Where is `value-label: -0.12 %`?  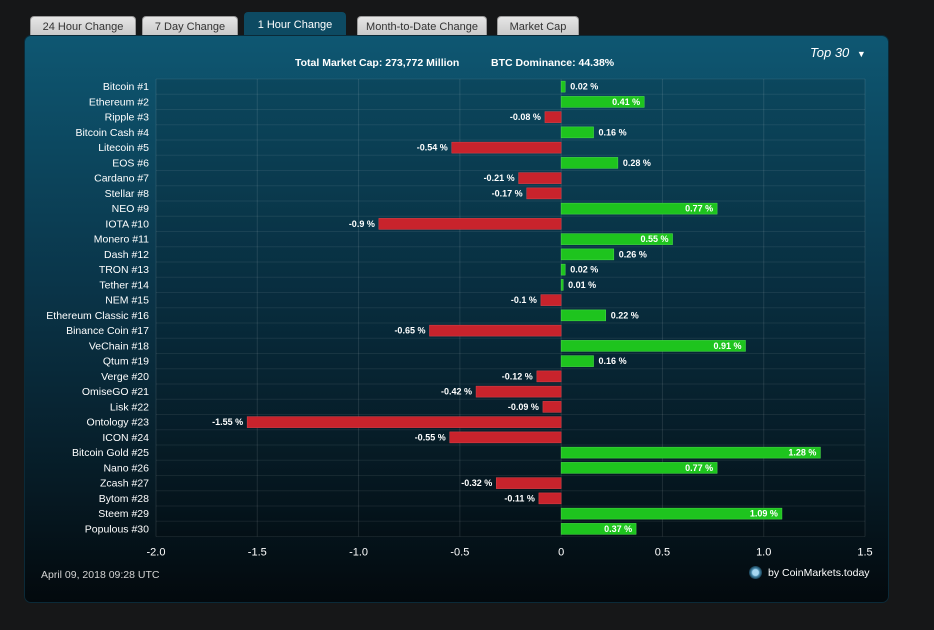
value-label: -0.12 % is located at coordinates (517, 376).